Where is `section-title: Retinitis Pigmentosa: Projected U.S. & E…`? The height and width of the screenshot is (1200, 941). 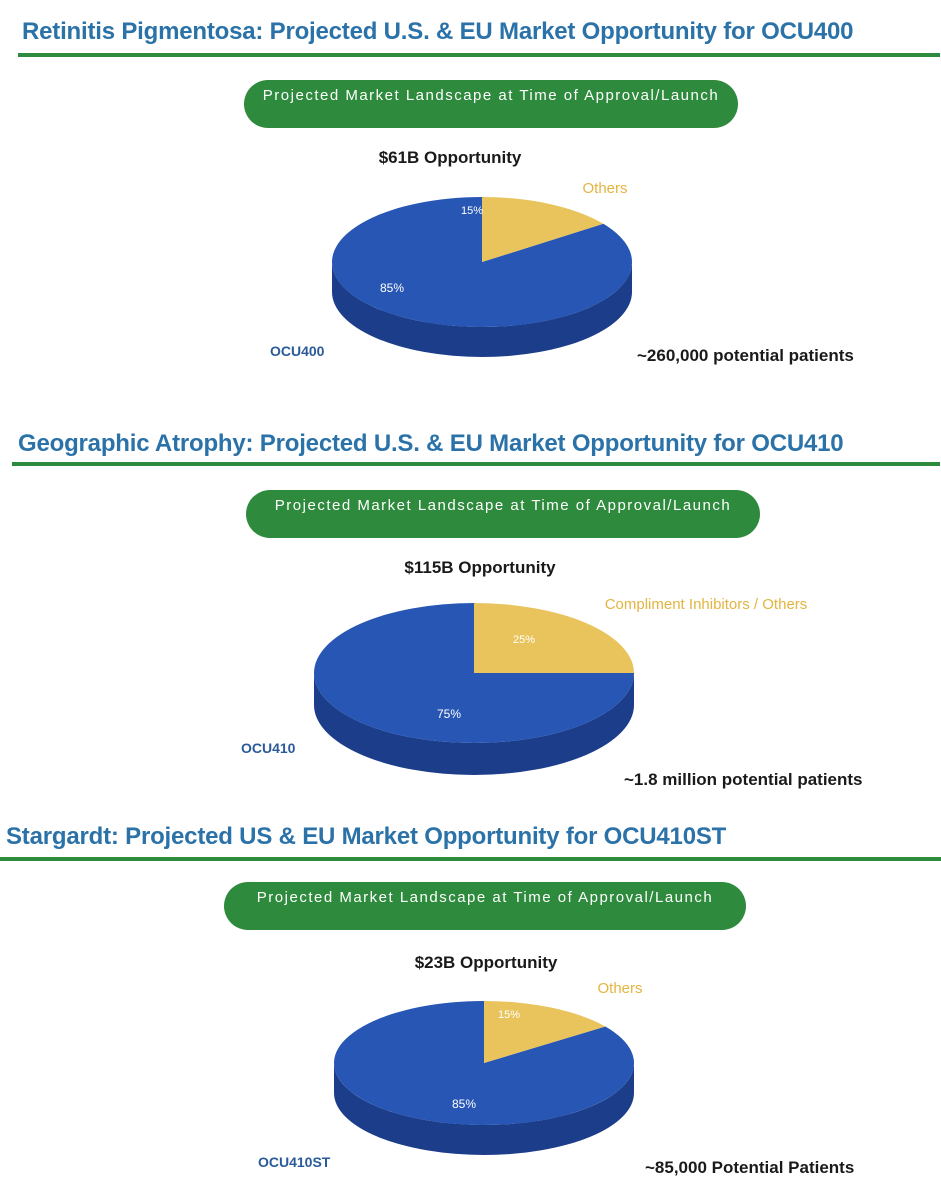
section-title: Retinitis Pigmentosa: Projected U.S. & E… is located at coordinates (438, 31).